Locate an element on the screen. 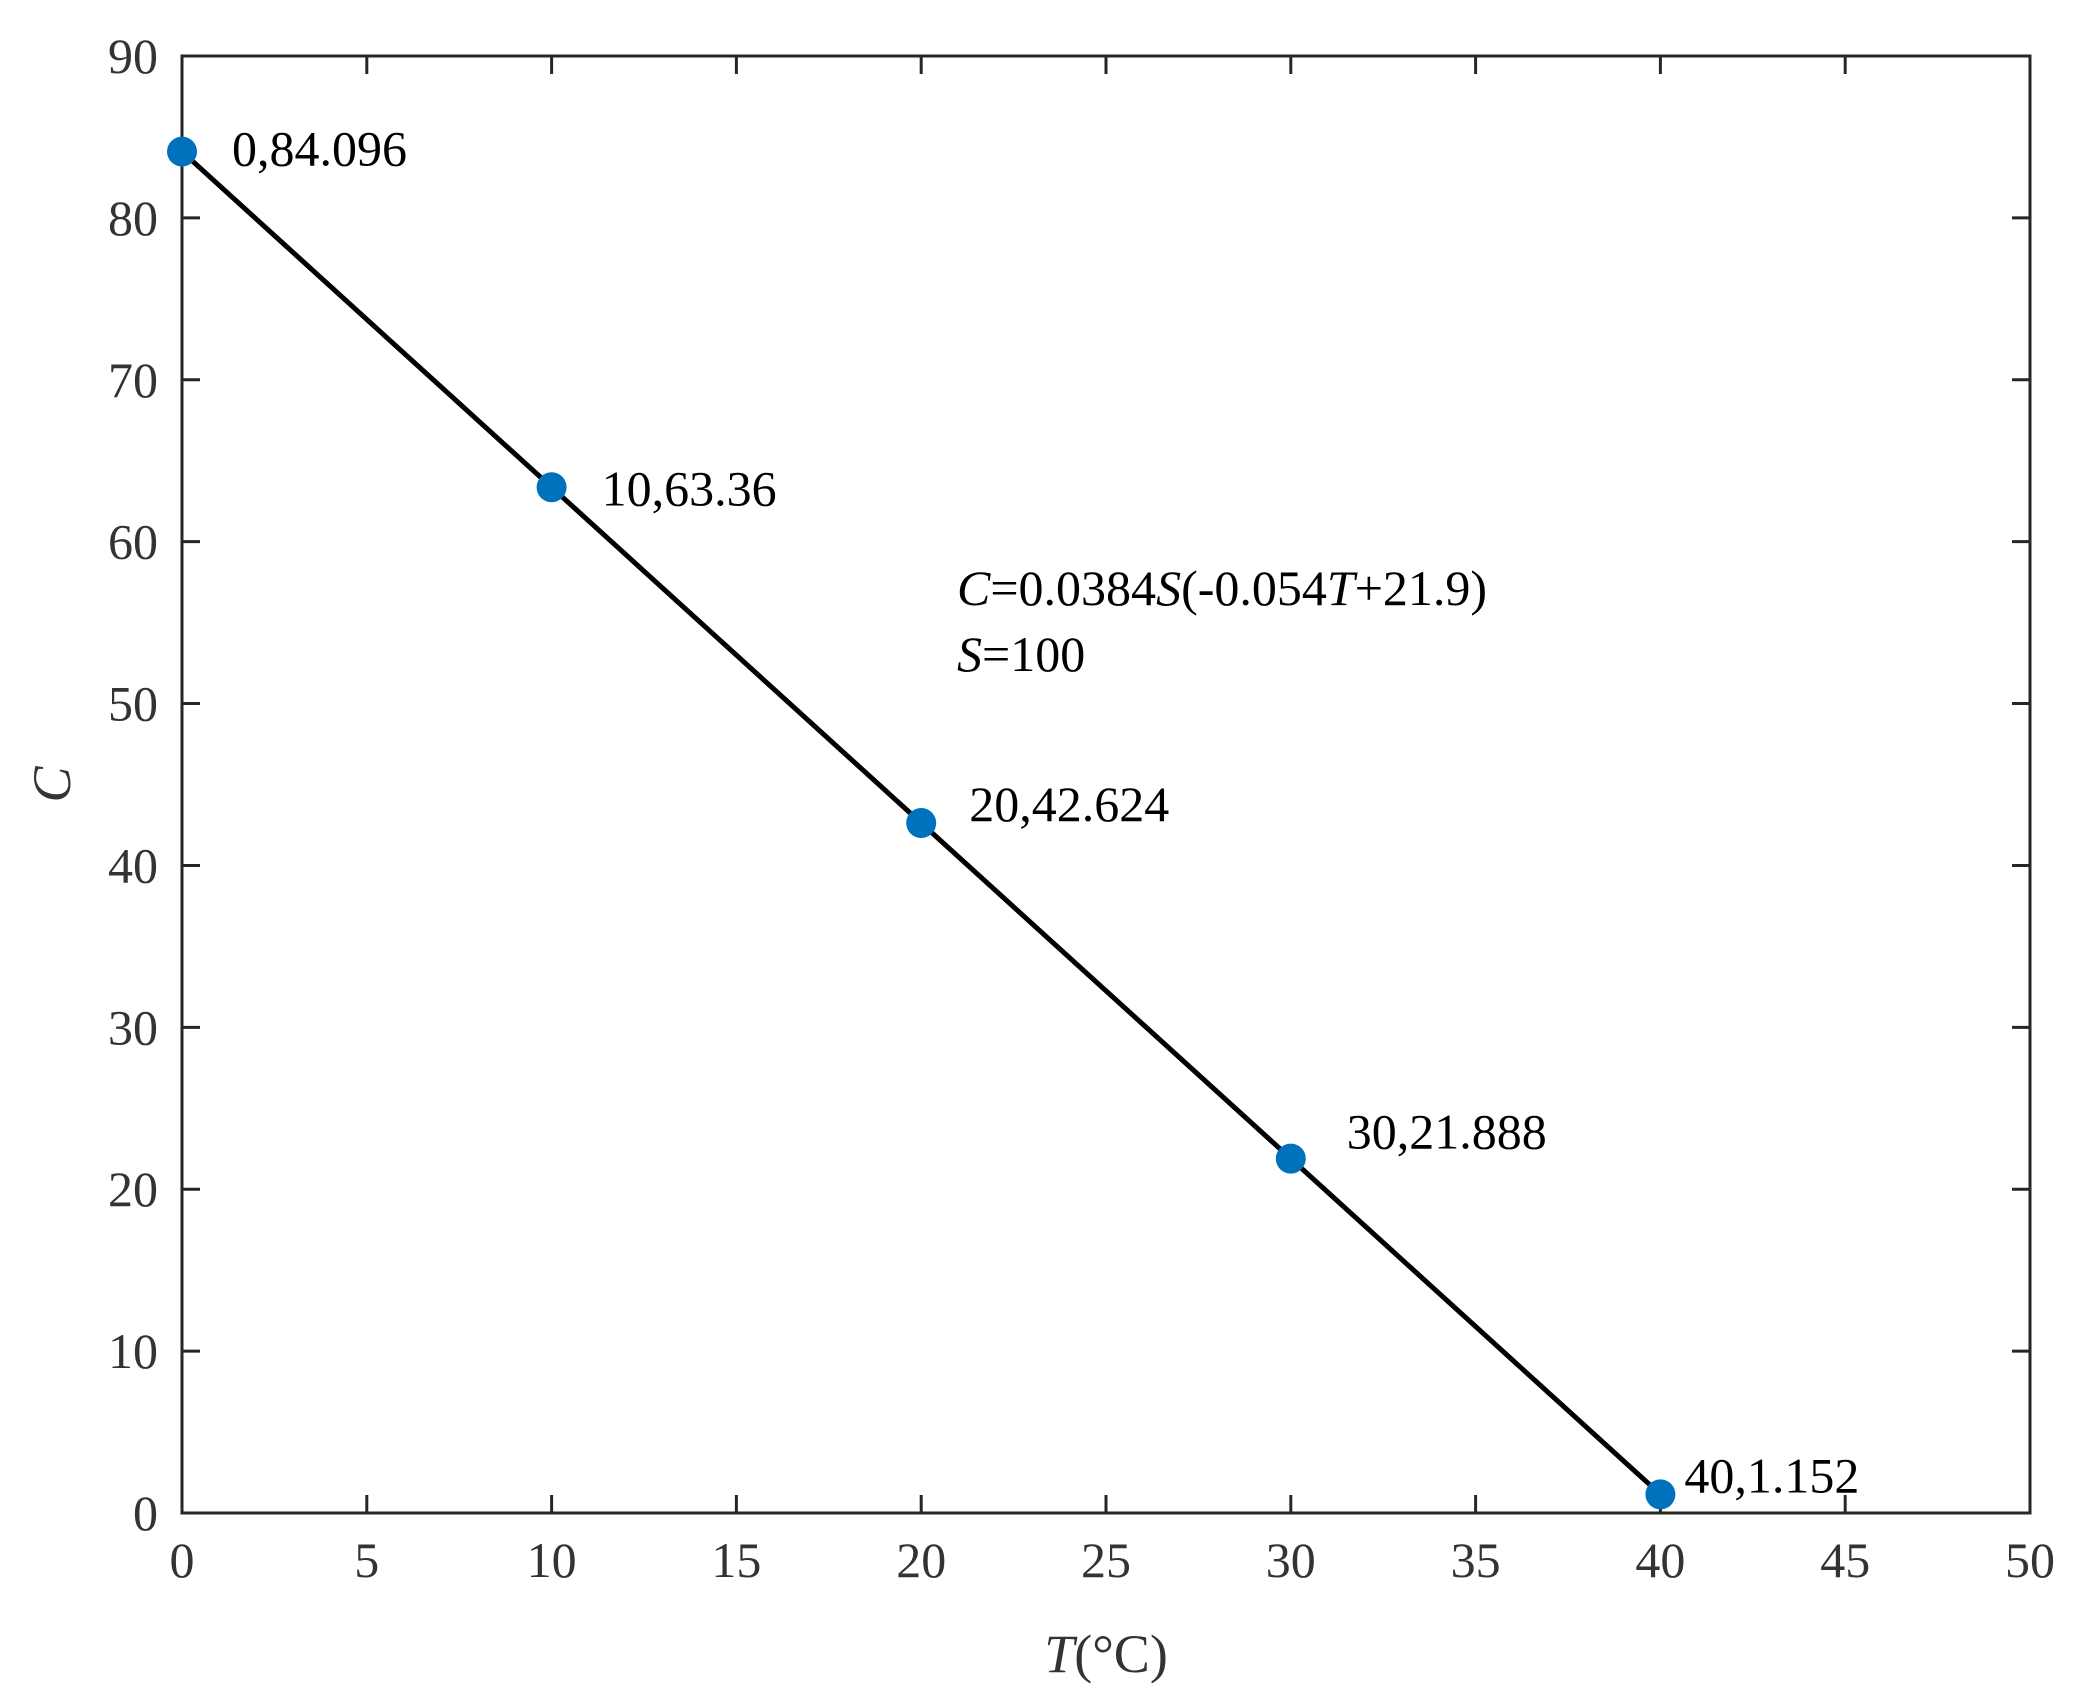  x-tick-label: 15 is located at coordinates (736, 1560).